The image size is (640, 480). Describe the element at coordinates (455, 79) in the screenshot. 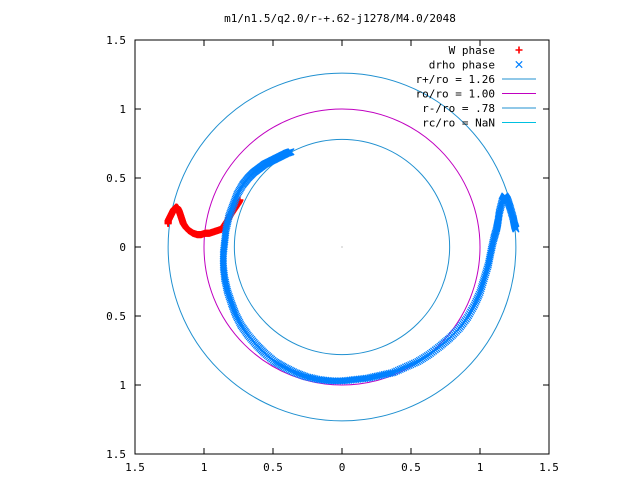

I see `legend-label: r+/ro = 1.26` at that location.